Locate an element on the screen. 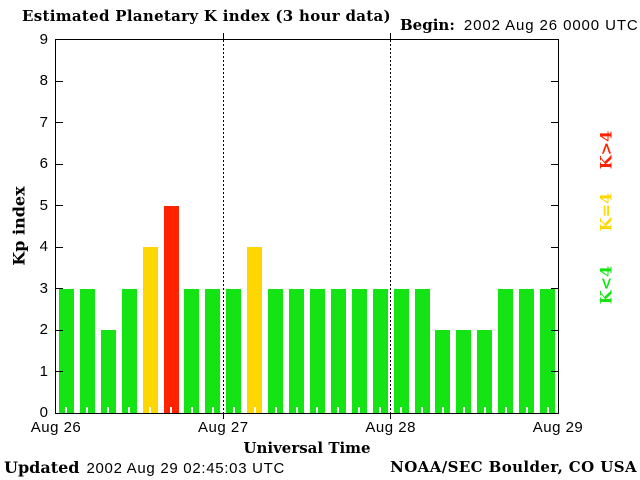 The image size is (640, 480). begin-label: Begin: is located at coordinates (427, 25).